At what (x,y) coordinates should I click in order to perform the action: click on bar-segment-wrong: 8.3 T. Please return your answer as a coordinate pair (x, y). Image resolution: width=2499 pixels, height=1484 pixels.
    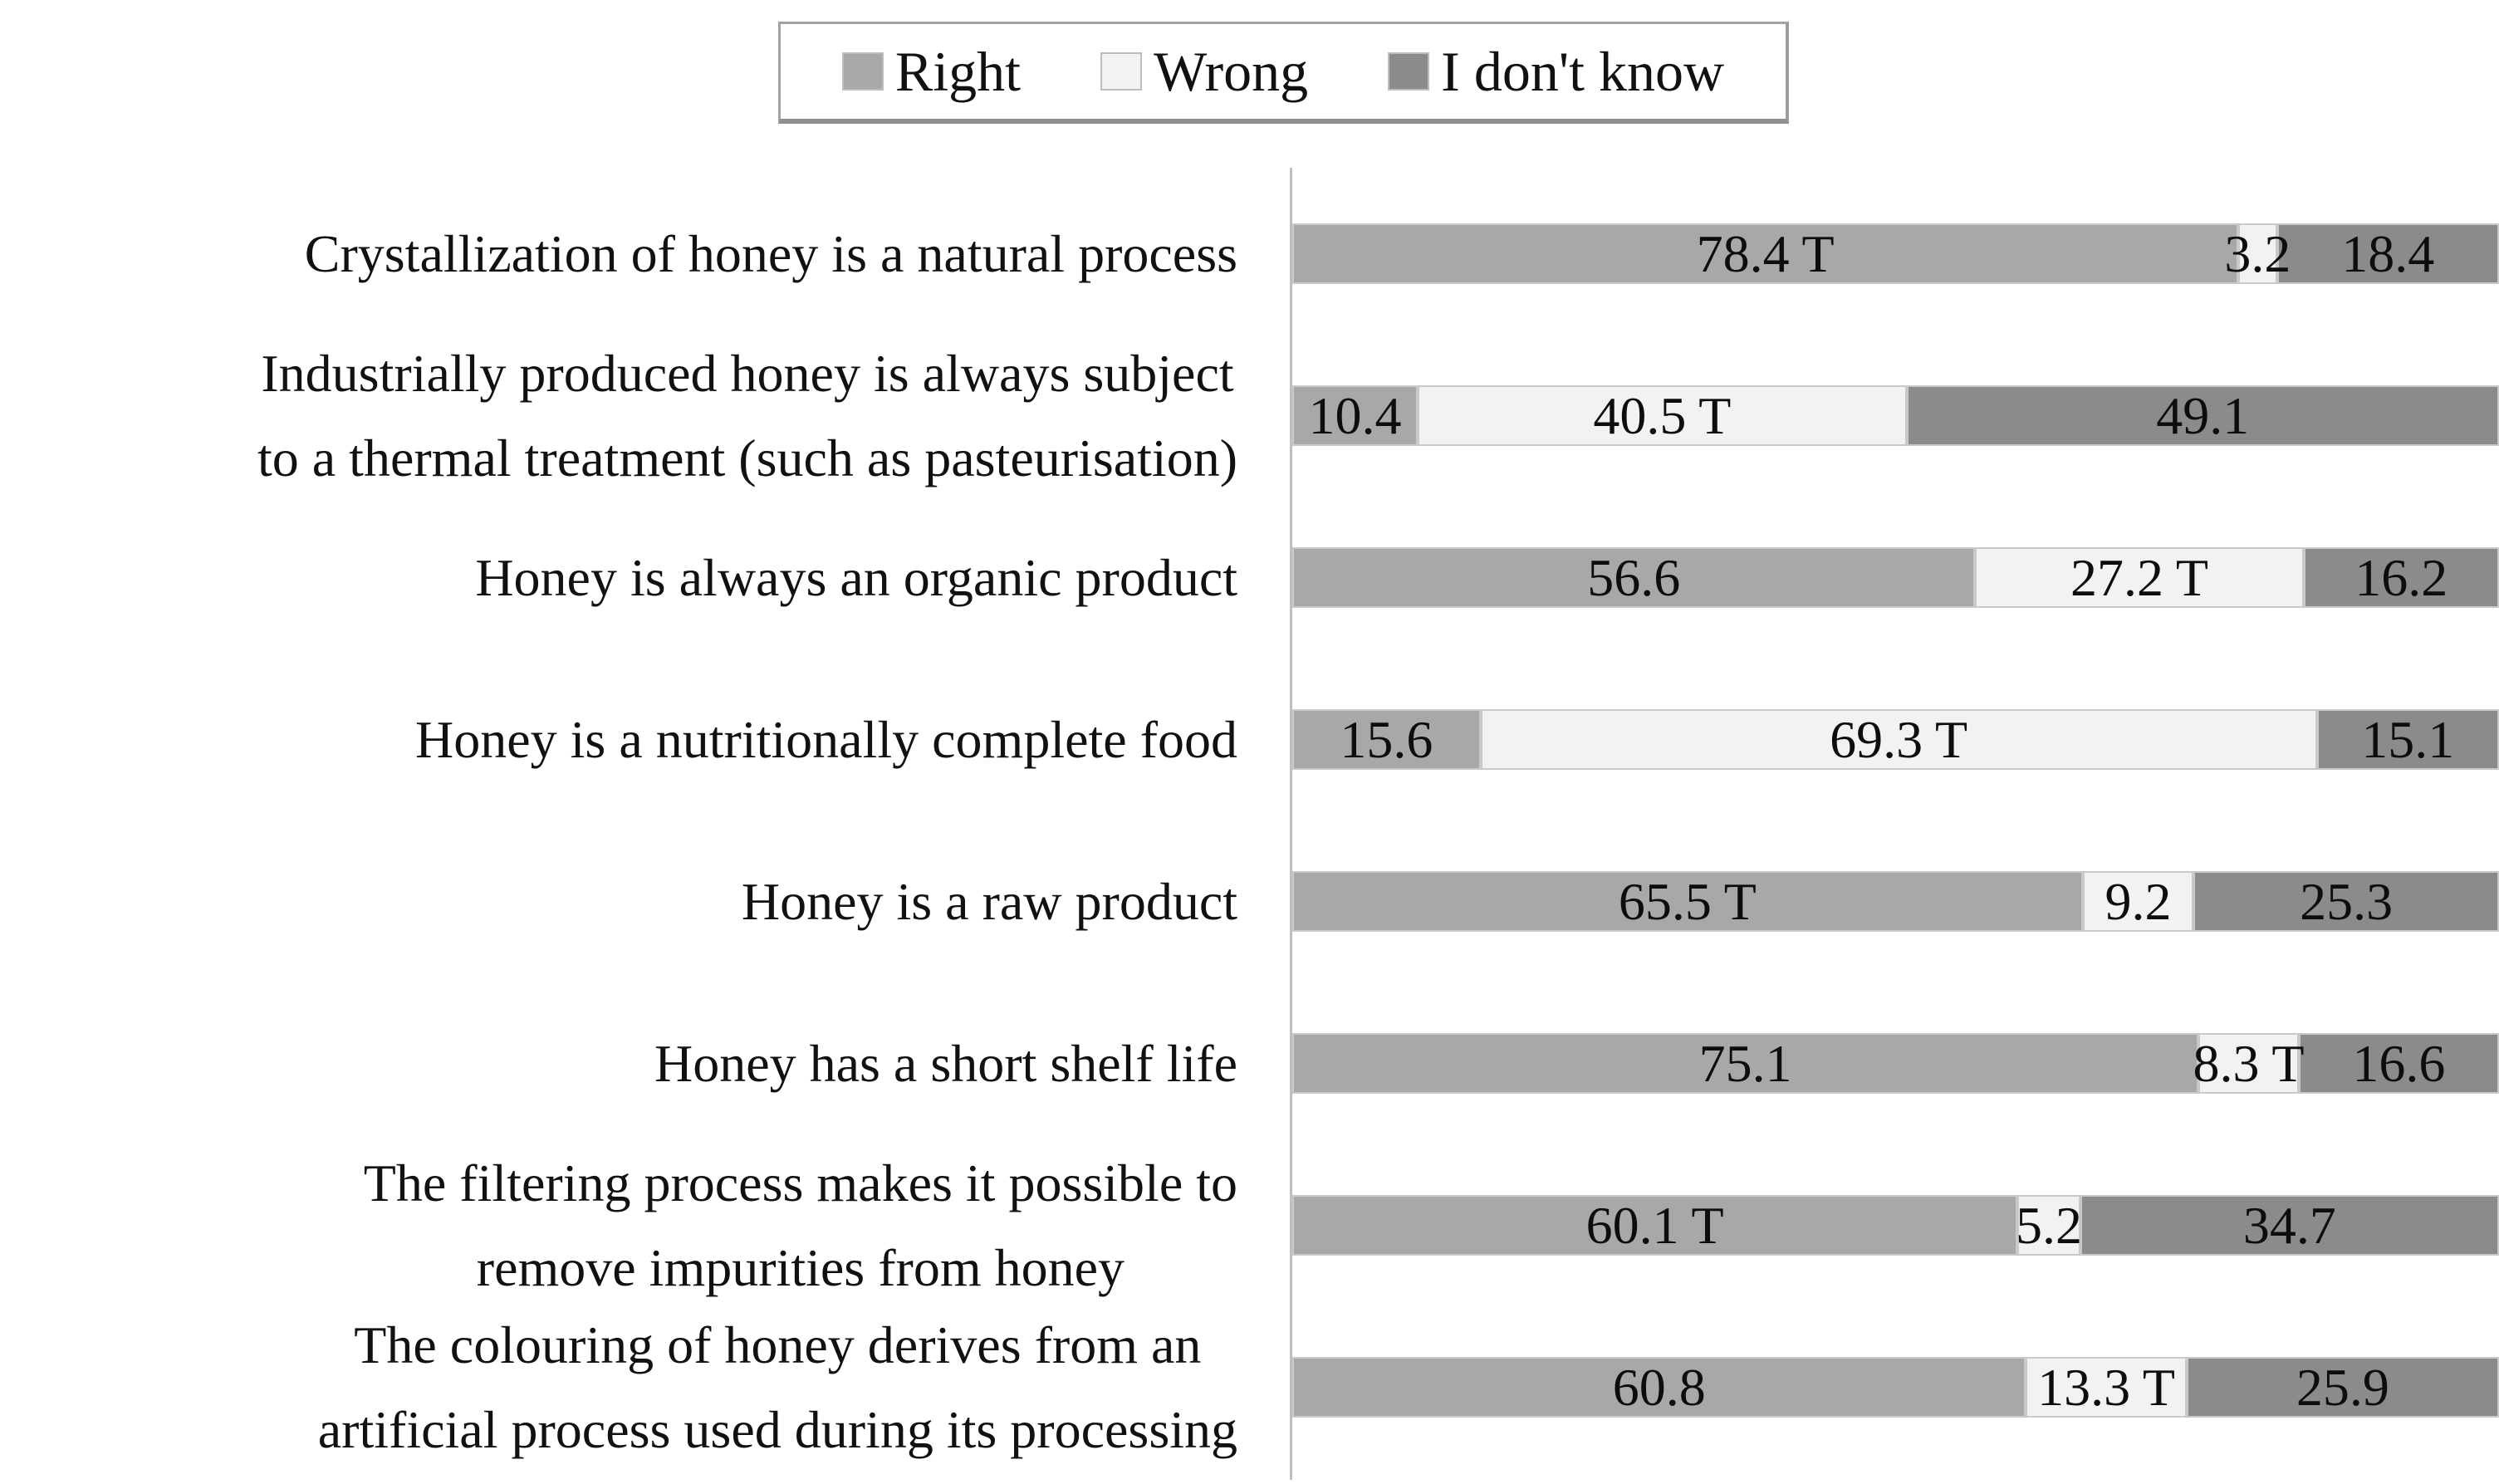
    Looking at the image, I should click on (2248, 1063).